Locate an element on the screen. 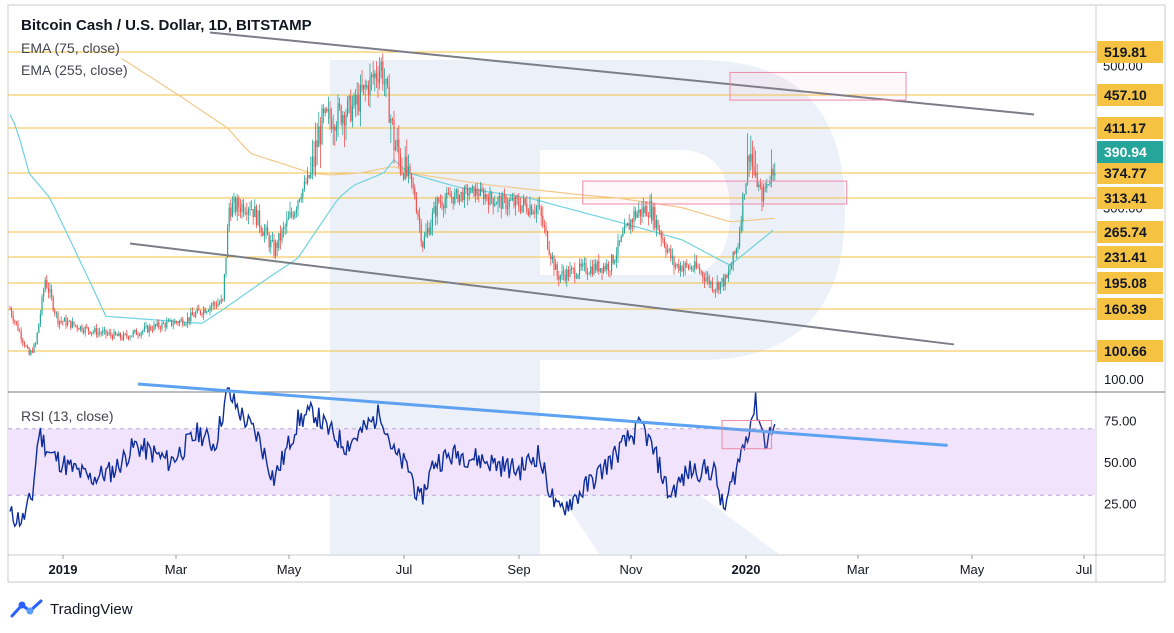 Image resolution: width=1174 pixels, height=633 pixels. price-level-label: 313.41 is located at coordinates (1130, 198).